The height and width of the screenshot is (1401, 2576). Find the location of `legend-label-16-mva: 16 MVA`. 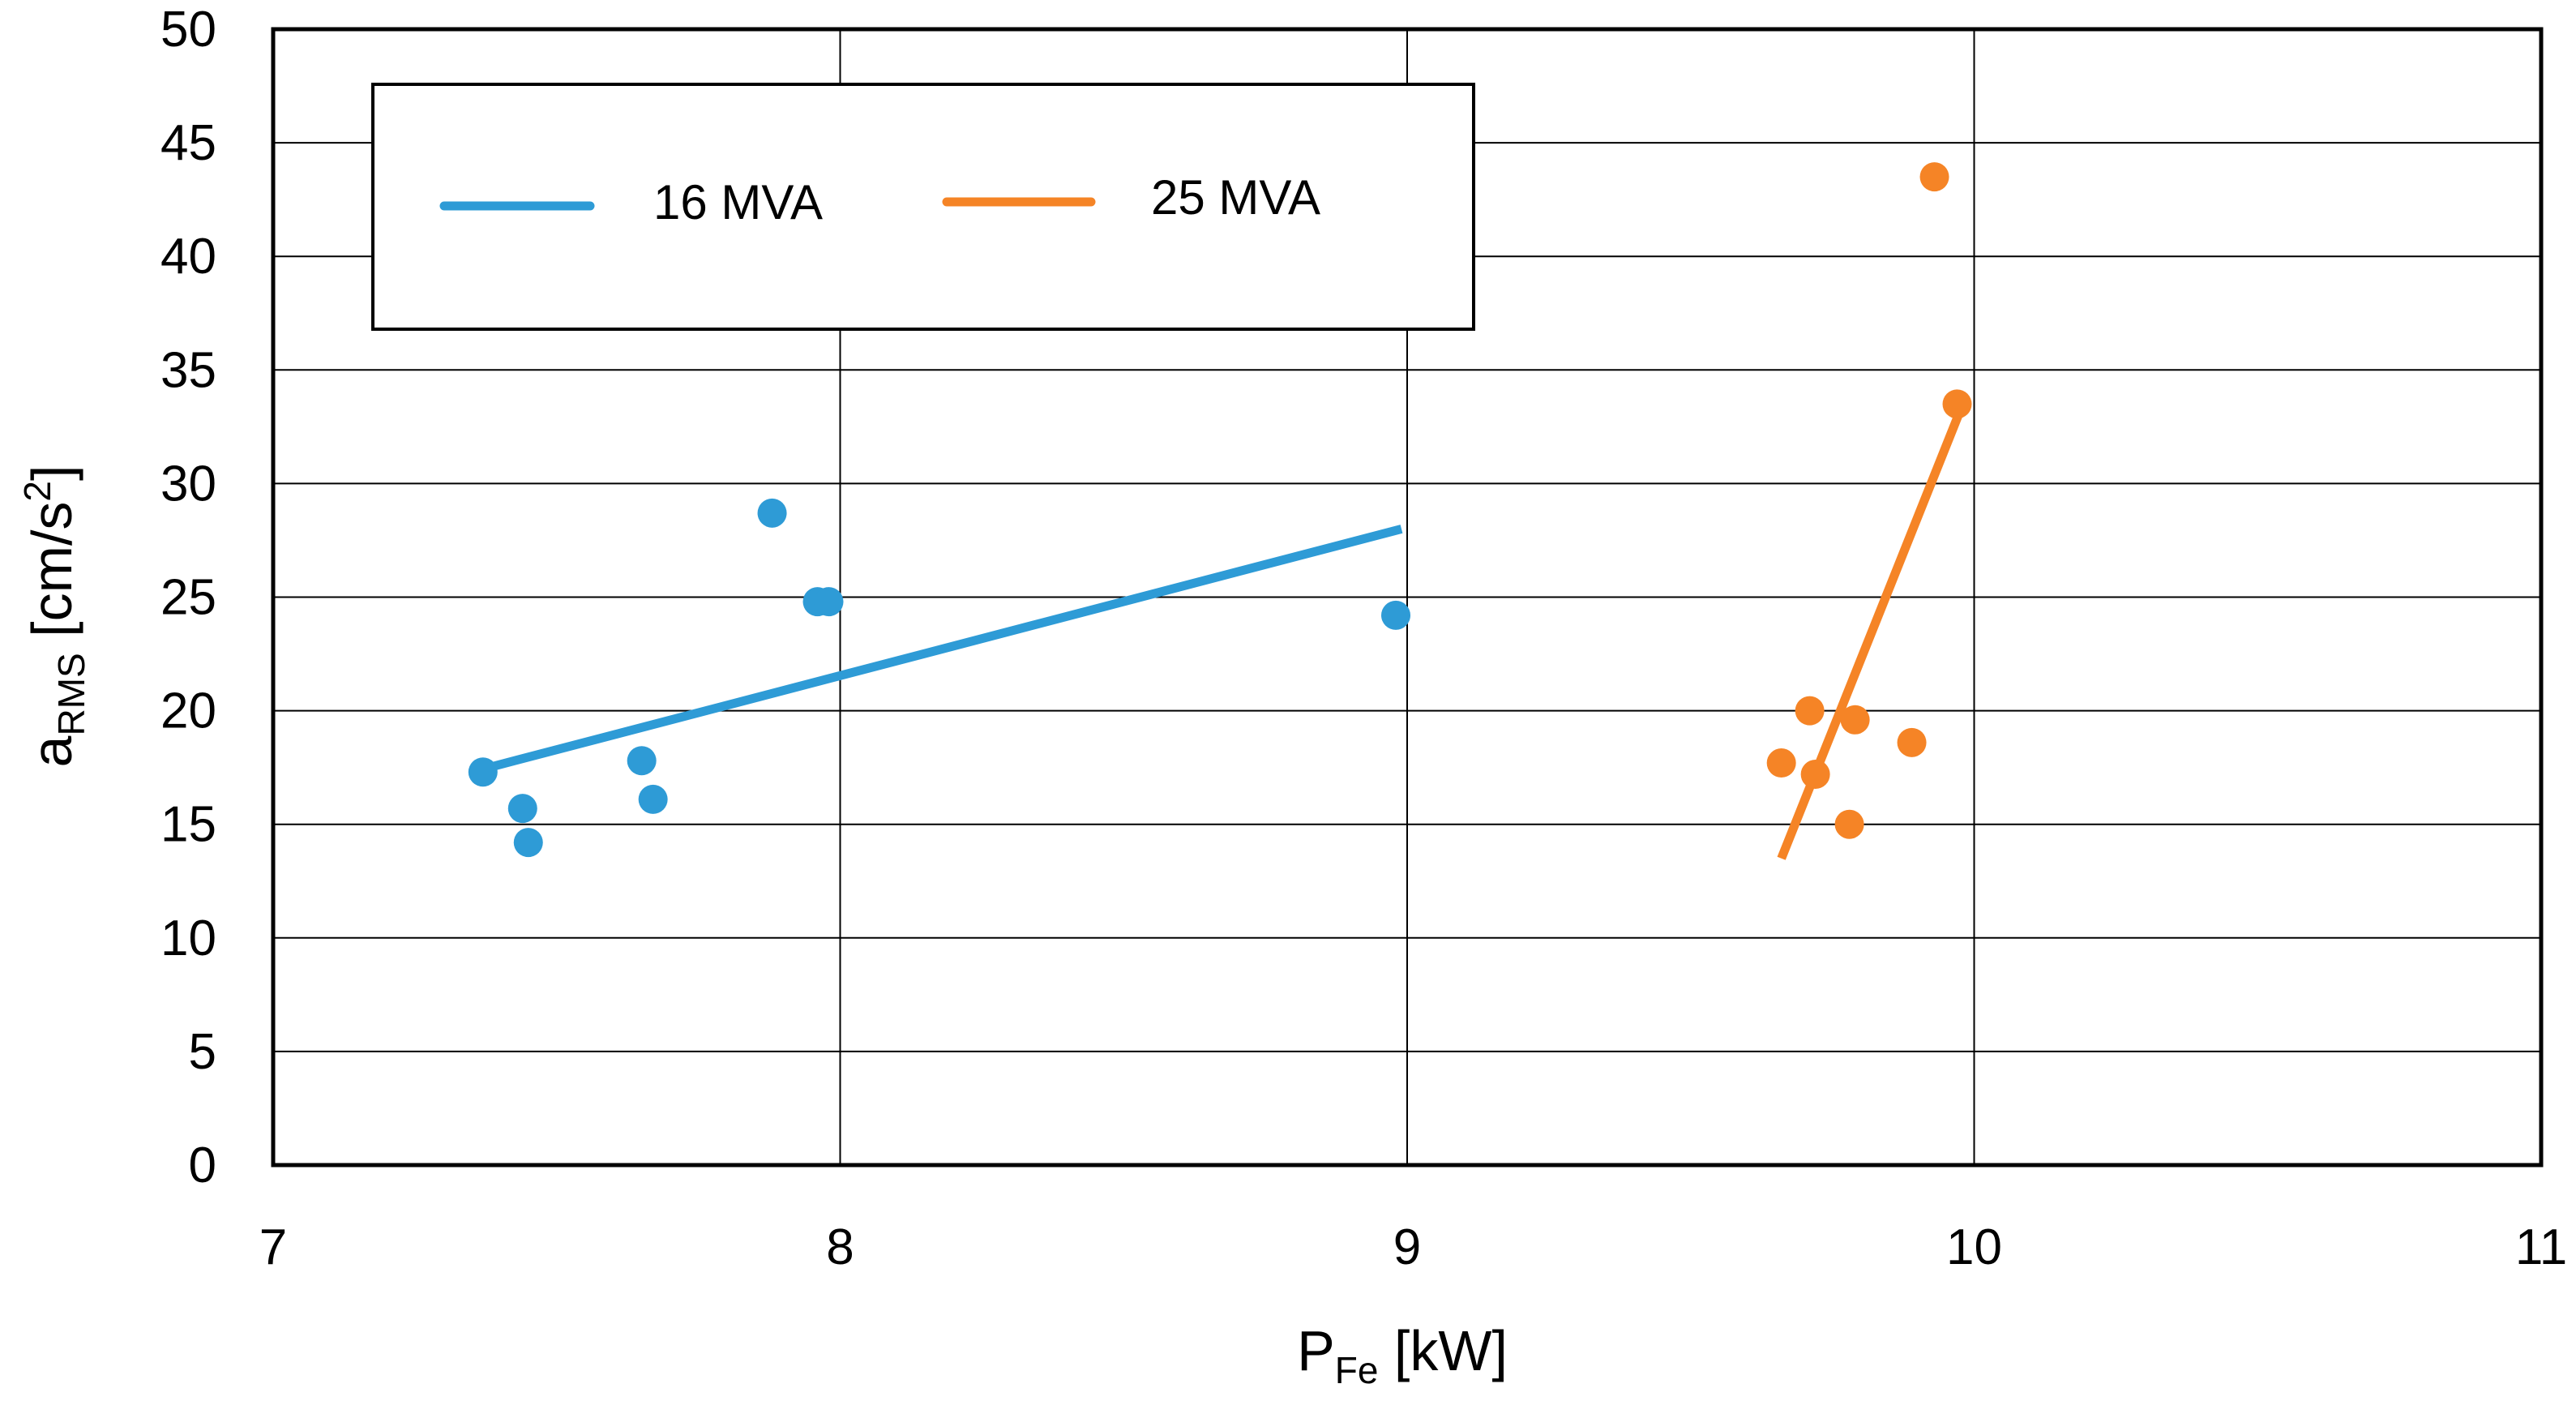

legend-label-16-mva: 16 MVA is located at coordinates (738, 202).